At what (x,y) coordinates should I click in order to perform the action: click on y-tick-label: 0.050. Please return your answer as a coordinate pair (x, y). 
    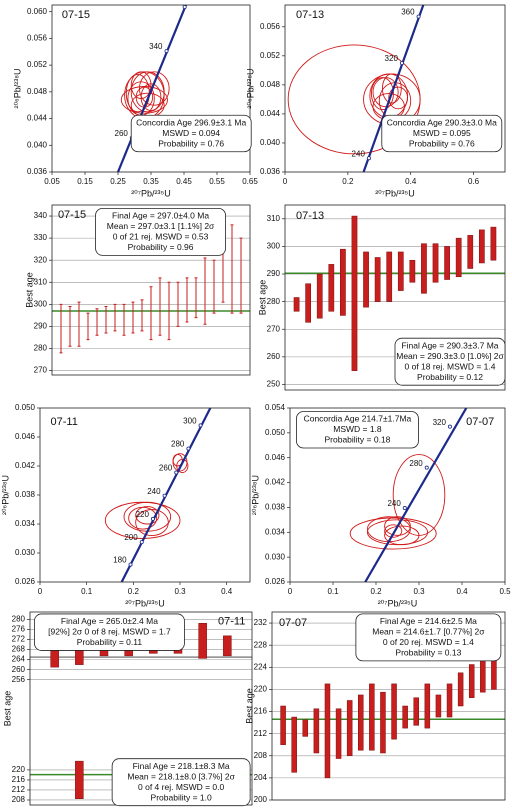
    Looking at the image, I should click on (275, 432).